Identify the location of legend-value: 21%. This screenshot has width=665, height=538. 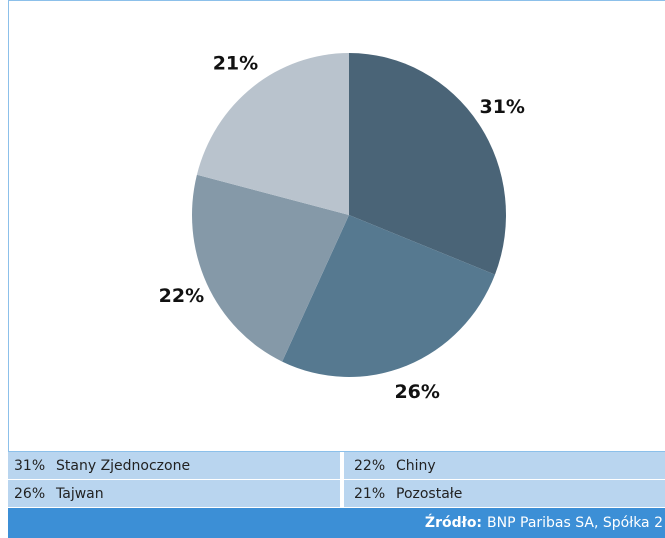
(370, 493).